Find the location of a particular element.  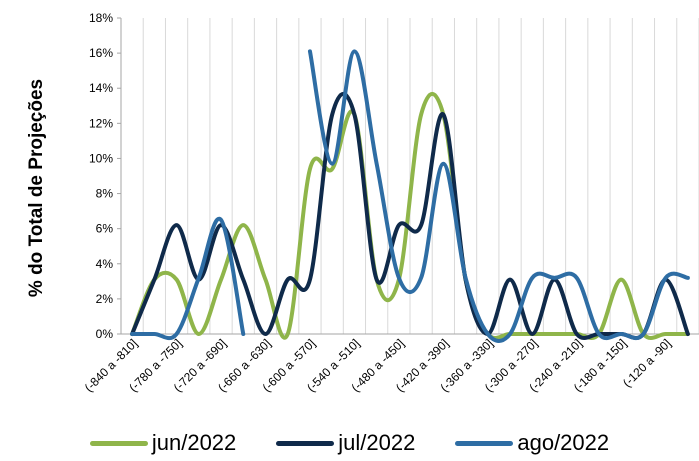

y-tick-label: 2% is located at coordinates (105, 299).